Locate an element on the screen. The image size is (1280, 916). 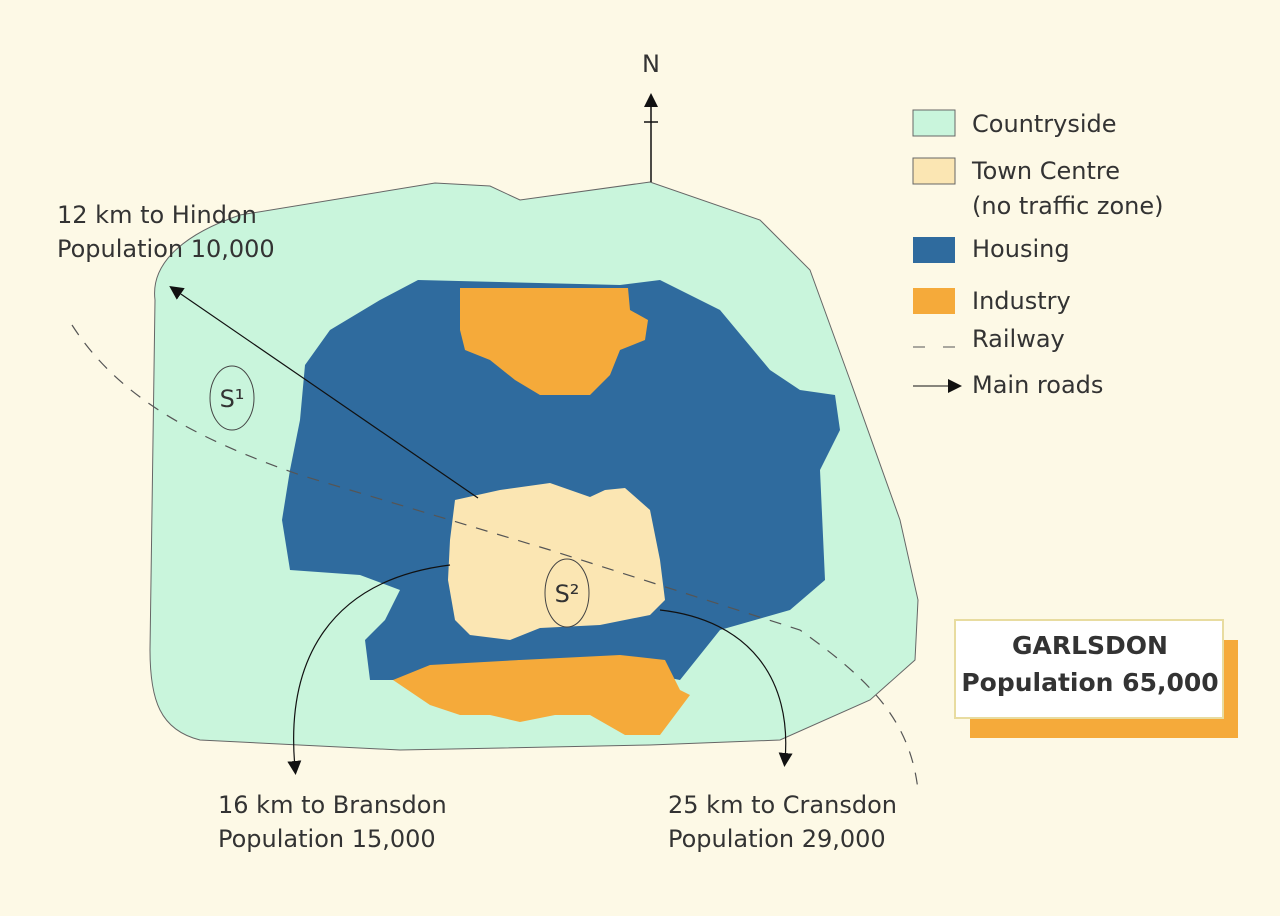
town-box is located at coordinates (1089, 669).